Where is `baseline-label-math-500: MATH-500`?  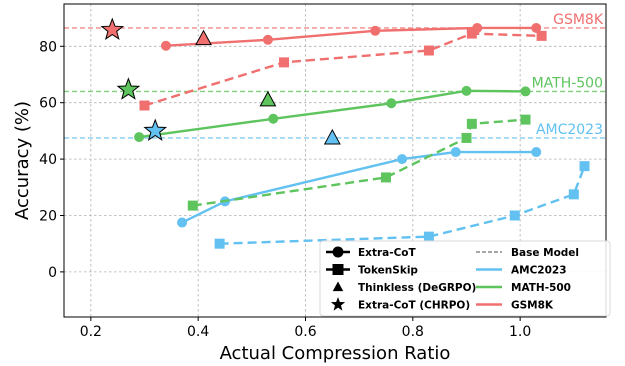
baseline-label-math-500: MATH-500 is located at coordinates (567, 83).